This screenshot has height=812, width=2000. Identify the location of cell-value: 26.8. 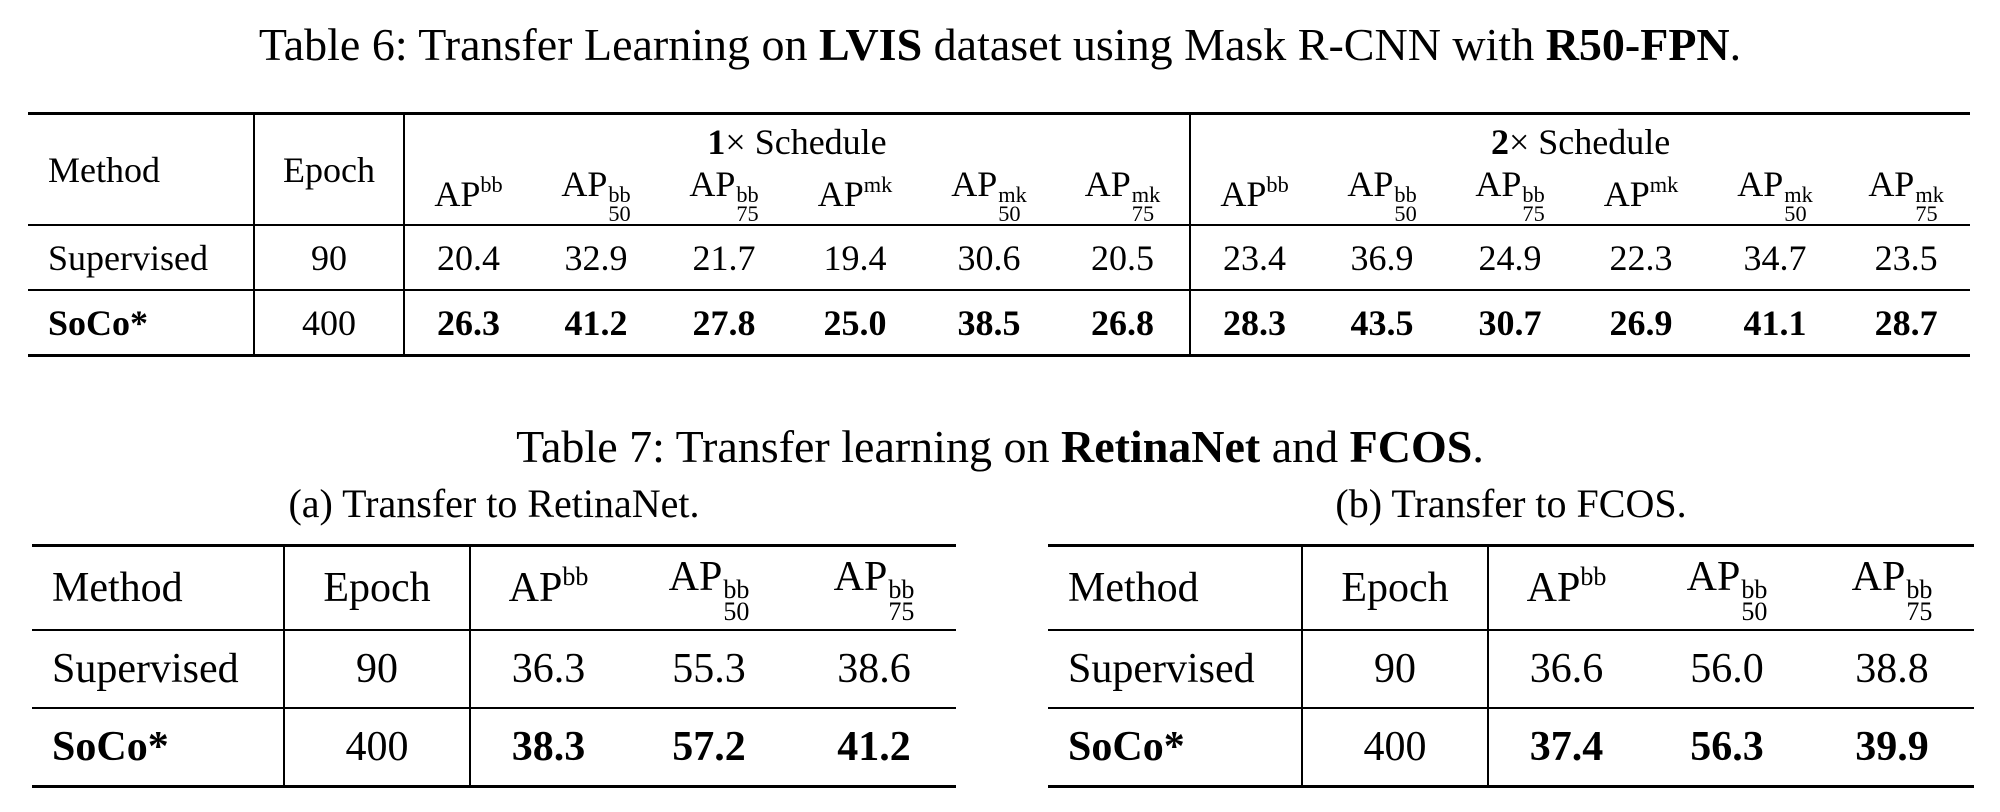
(1124, 322).